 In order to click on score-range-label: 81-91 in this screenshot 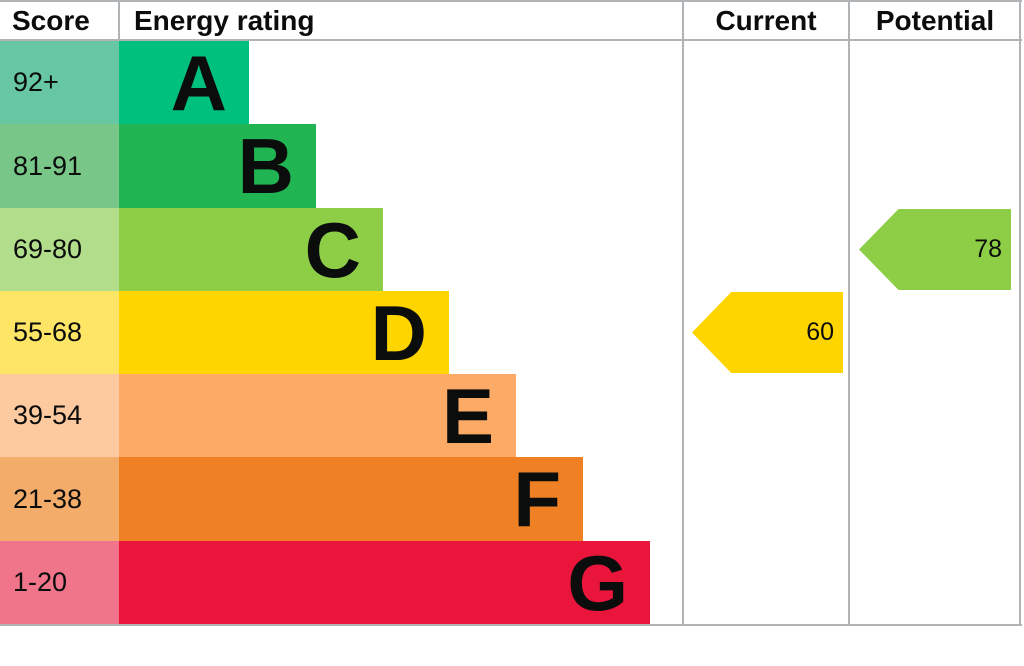, I will do `click(48, 165)`.